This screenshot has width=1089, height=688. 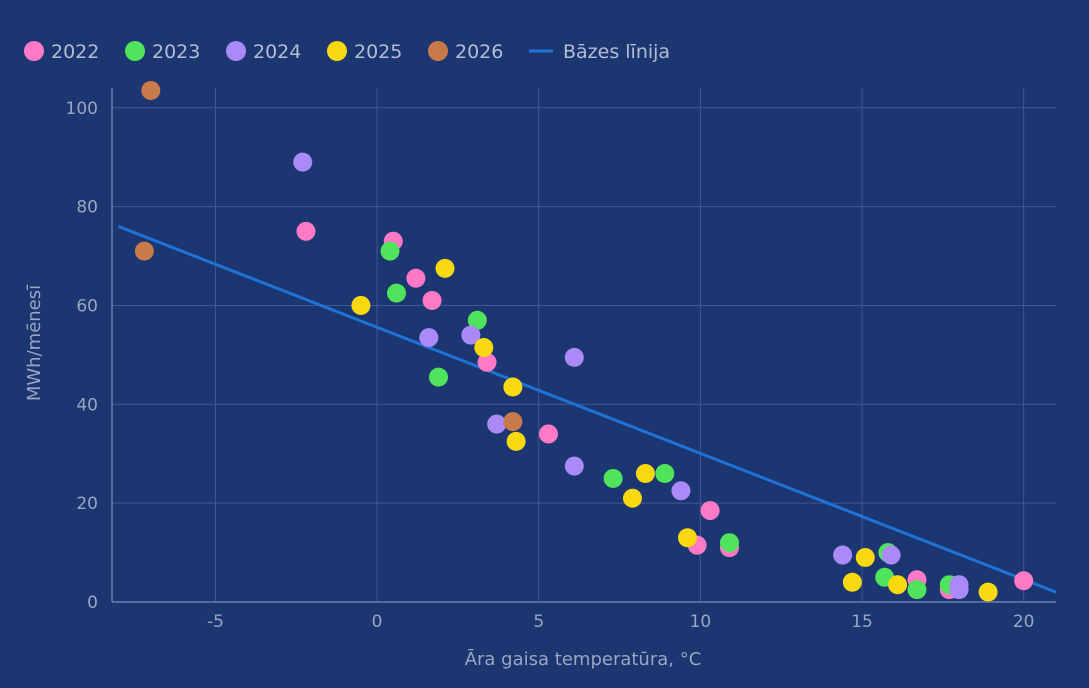 I want to click on legend-label-2024: 2024, so click(x=277, y=52).